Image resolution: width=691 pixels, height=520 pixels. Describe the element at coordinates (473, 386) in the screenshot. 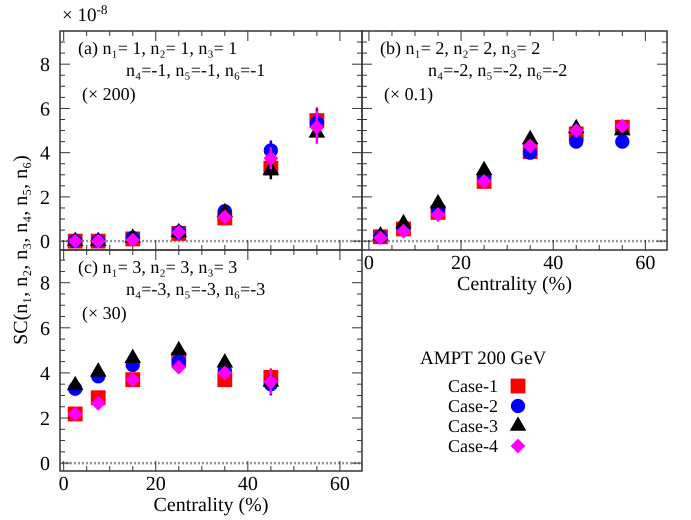

I see `legend-label: Case-1` at that location.